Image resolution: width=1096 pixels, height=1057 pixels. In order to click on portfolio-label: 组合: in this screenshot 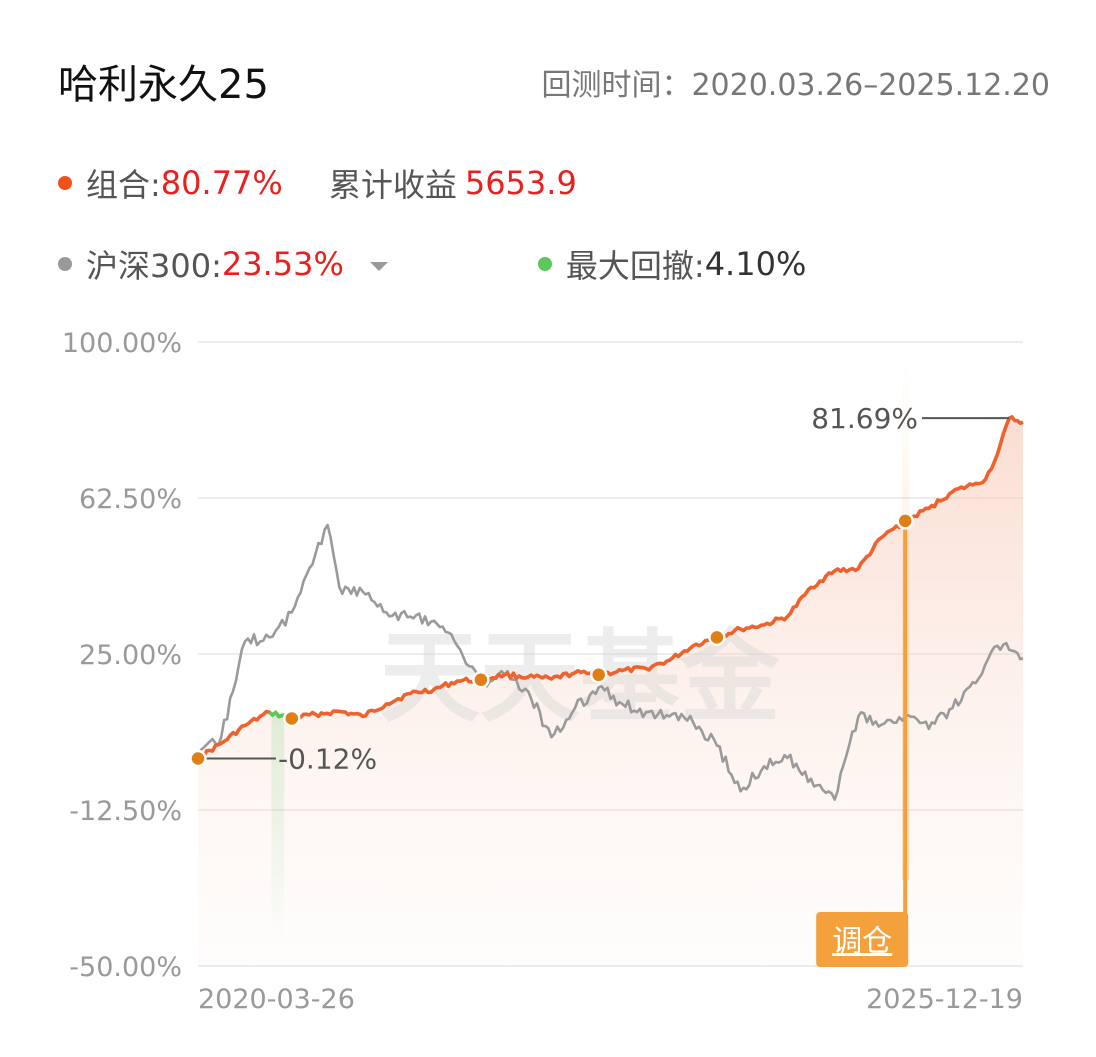, I will do `click(123, 185)`.